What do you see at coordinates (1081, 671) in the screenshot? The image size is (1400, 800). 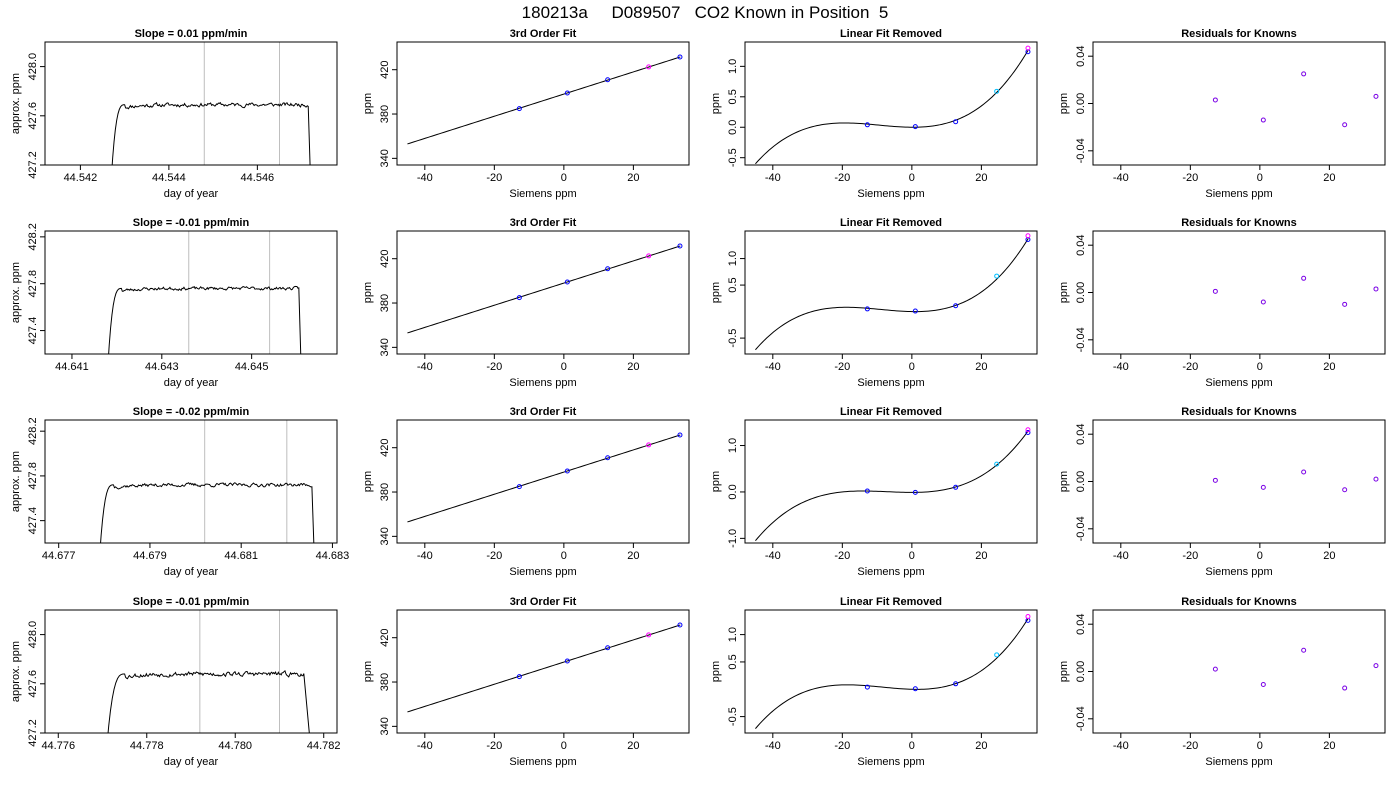 I see `y-tick-label: 0.00` at bounding box center [1081, 671].